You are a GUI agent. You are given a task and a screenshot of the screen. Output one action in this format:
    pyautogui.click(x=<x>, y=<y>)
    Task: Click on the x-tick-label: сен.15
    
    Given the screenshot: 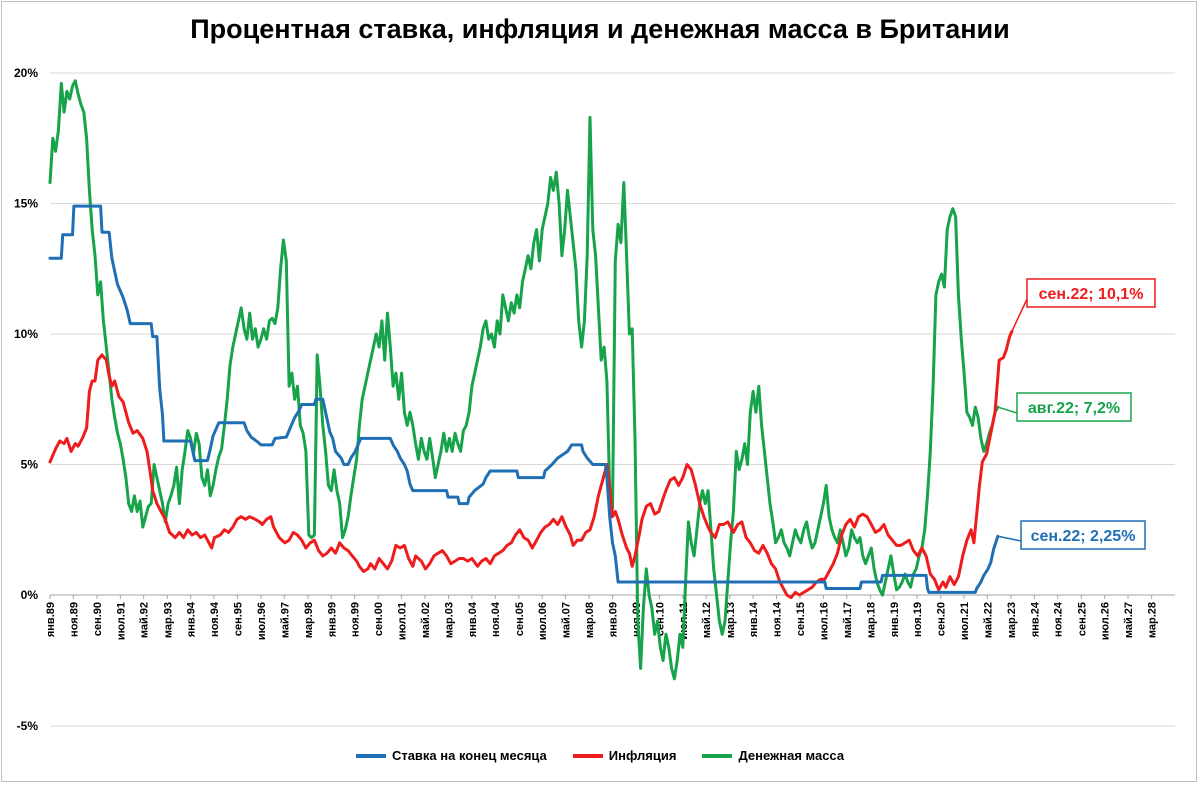 What is the action you would take?
    pyautogui.click(x=801, y=619)
    